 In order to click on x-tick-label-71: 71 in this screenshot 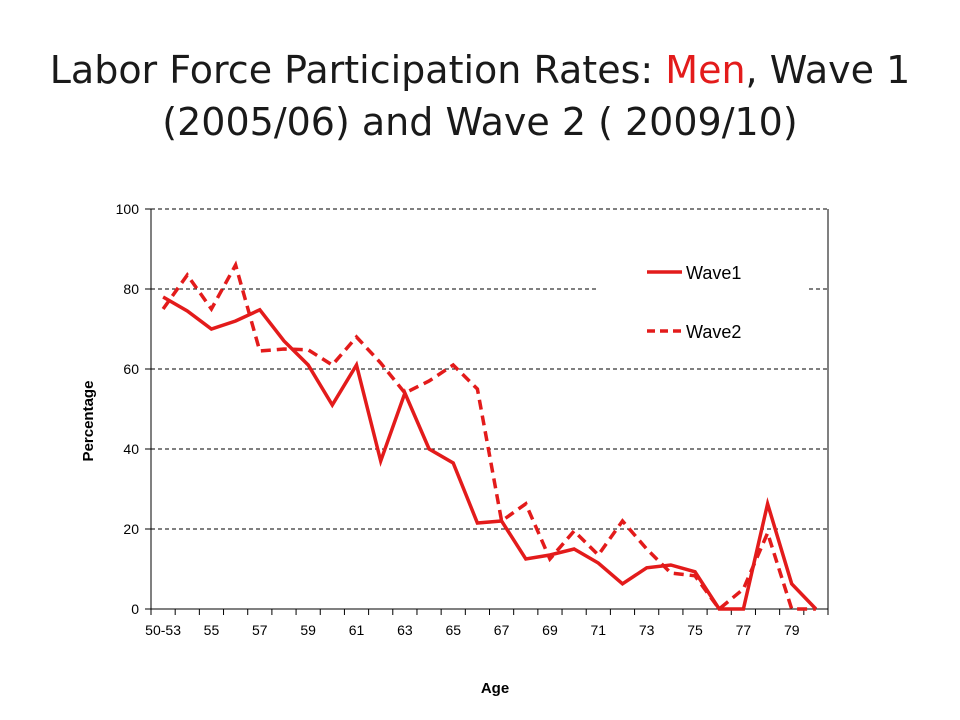, I will do `click(599, 630)`.